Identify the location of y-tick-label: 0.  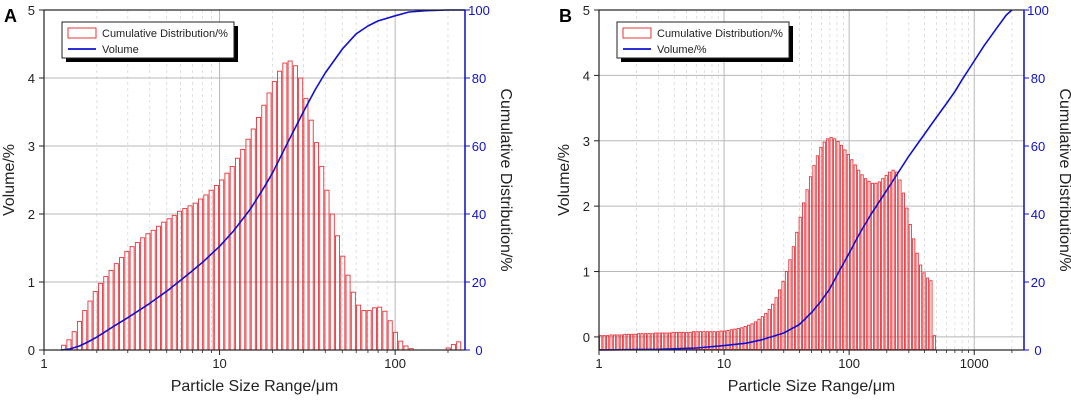
(586, 337).